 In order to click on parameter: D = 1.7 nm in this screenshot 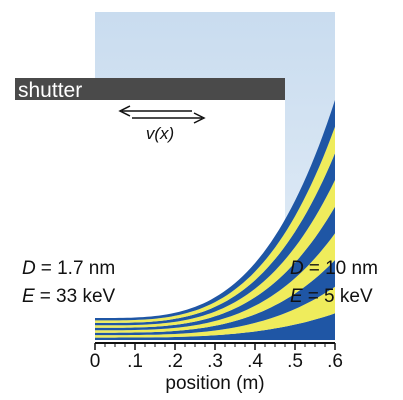, I will do `click(68, 268)`.